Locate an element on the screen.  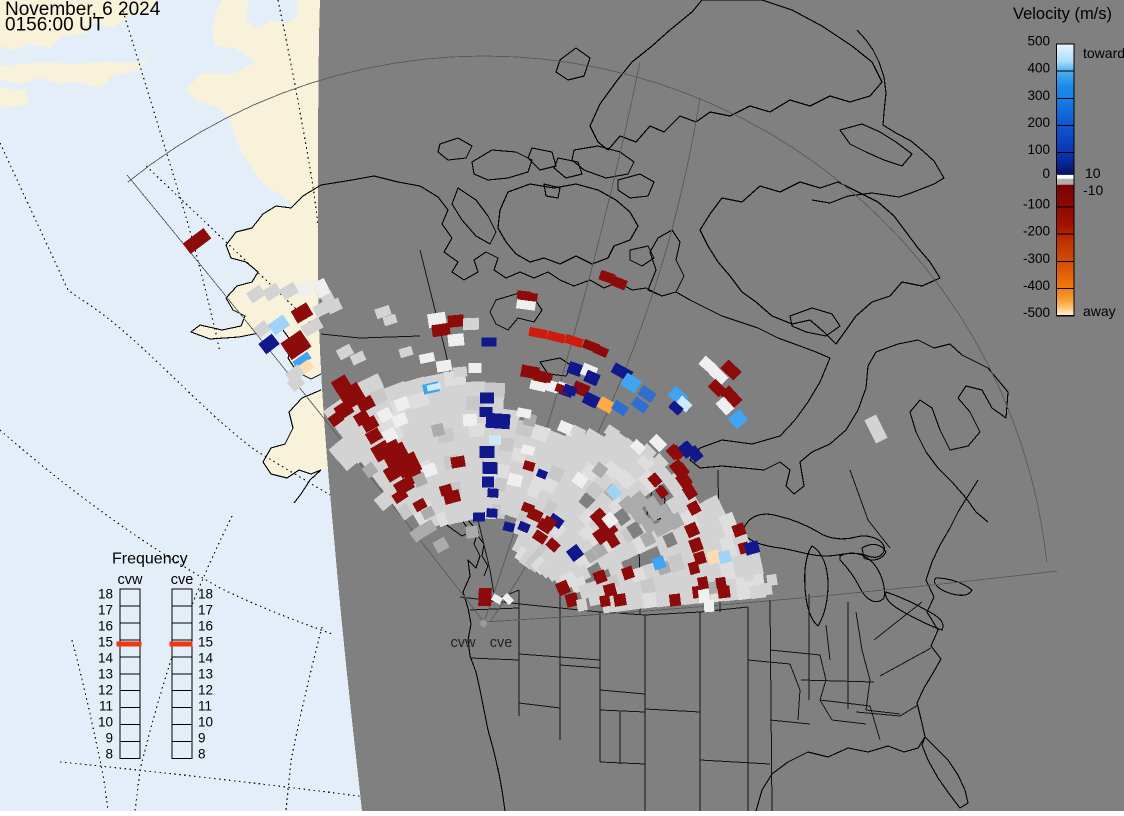
svg-text: 200 is located at coordinates (1038, 122).